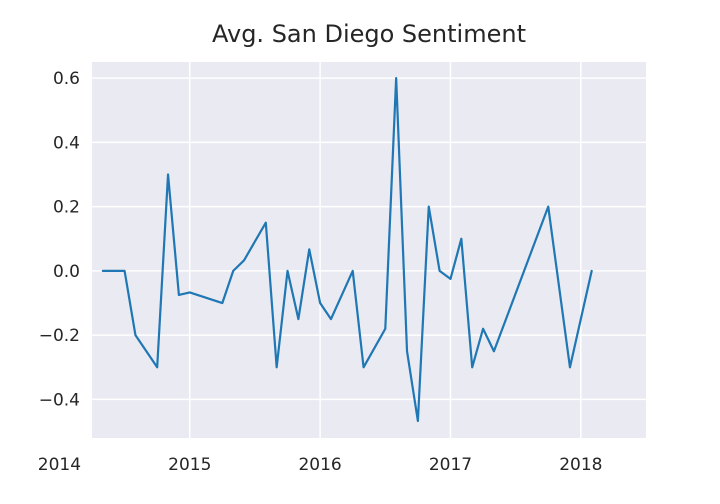  I want to click on x-tick-label: 2016, so click(319, 465).